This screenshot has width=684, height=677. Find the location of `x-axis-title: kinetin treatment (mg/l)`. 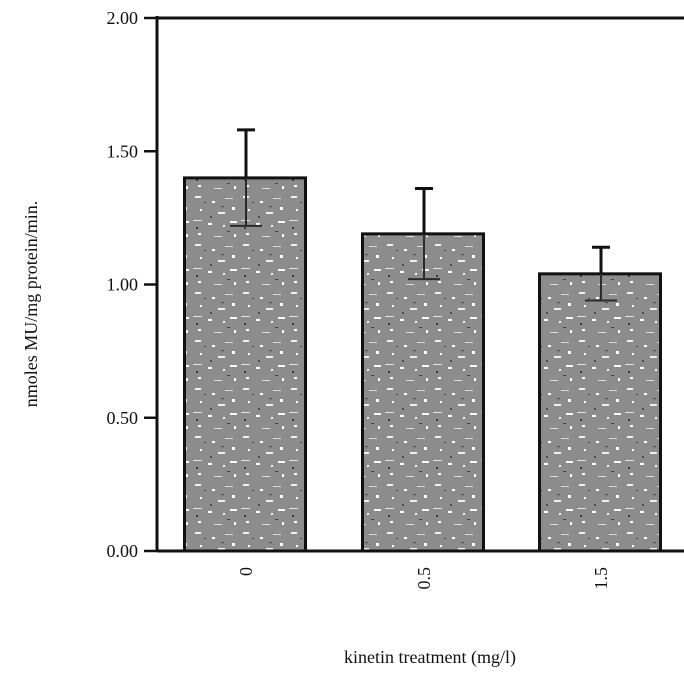

x-axis-title: kinetin treatment (mg/l) is located at coordinates (430, 657).